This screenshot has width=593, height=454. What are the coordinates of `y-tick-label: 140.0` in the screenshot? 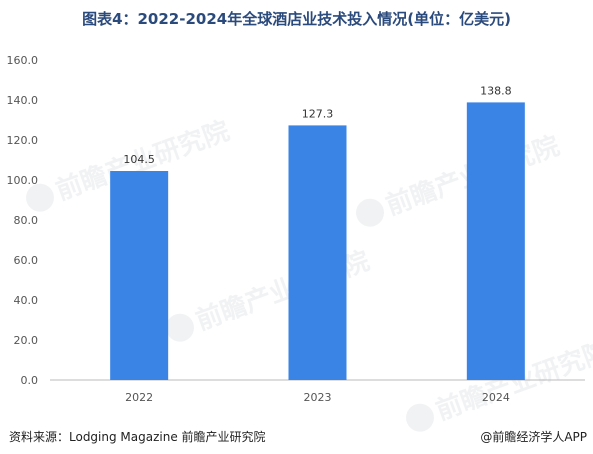 It's located at (23, 100).